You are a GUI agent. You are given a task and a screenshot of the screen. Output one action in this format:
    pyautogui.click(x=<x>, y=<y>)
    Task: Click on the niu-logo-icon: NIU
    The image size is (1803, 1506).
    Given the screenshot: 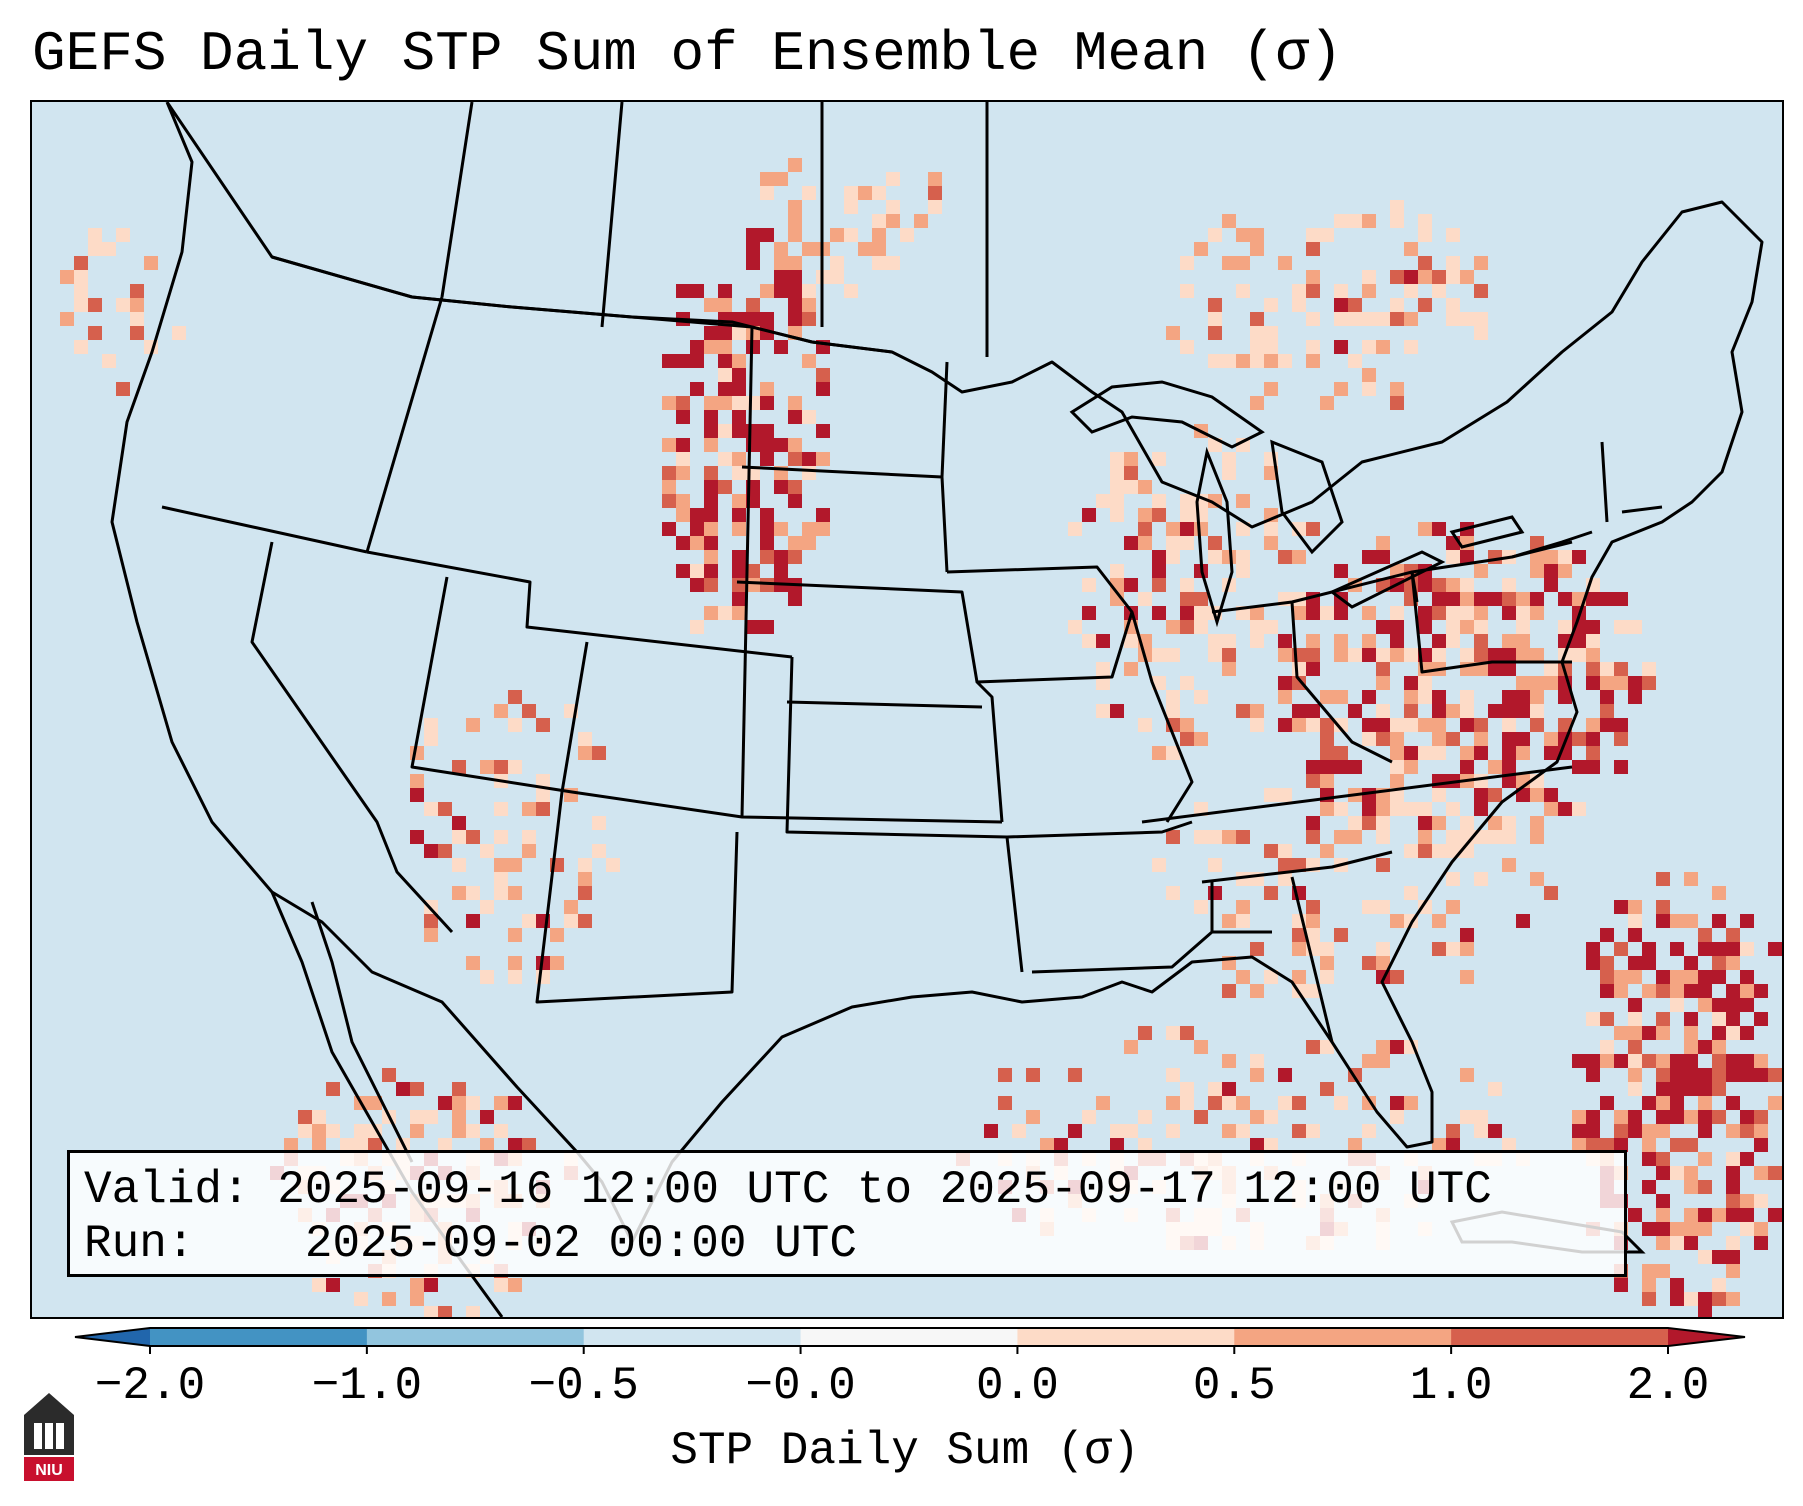 What is the action you would take?
    pyautogui.click(x=49, y=1437)
    